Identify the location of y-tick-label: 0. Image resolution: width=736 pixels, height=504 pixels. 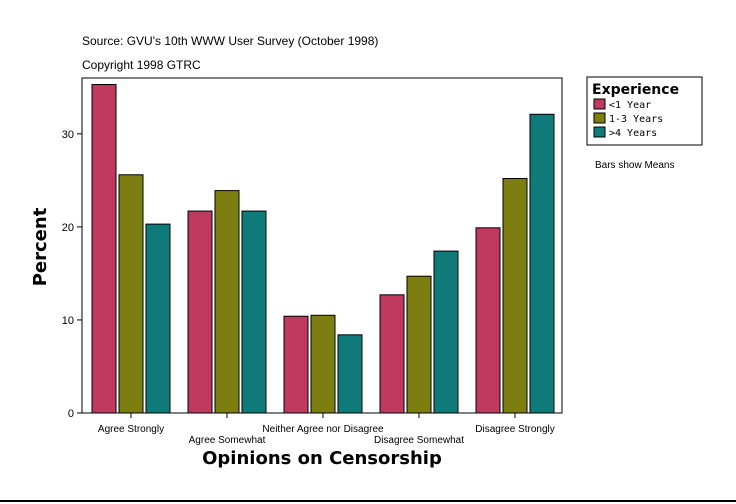
(71, 414).